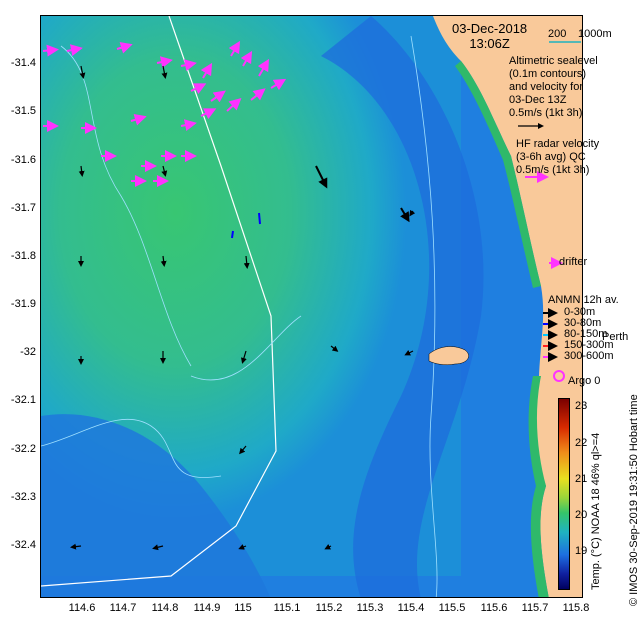  Describe the element at coordinates (581, 551) in the screenshot. I see `colorbar-tick: 19` at that location.